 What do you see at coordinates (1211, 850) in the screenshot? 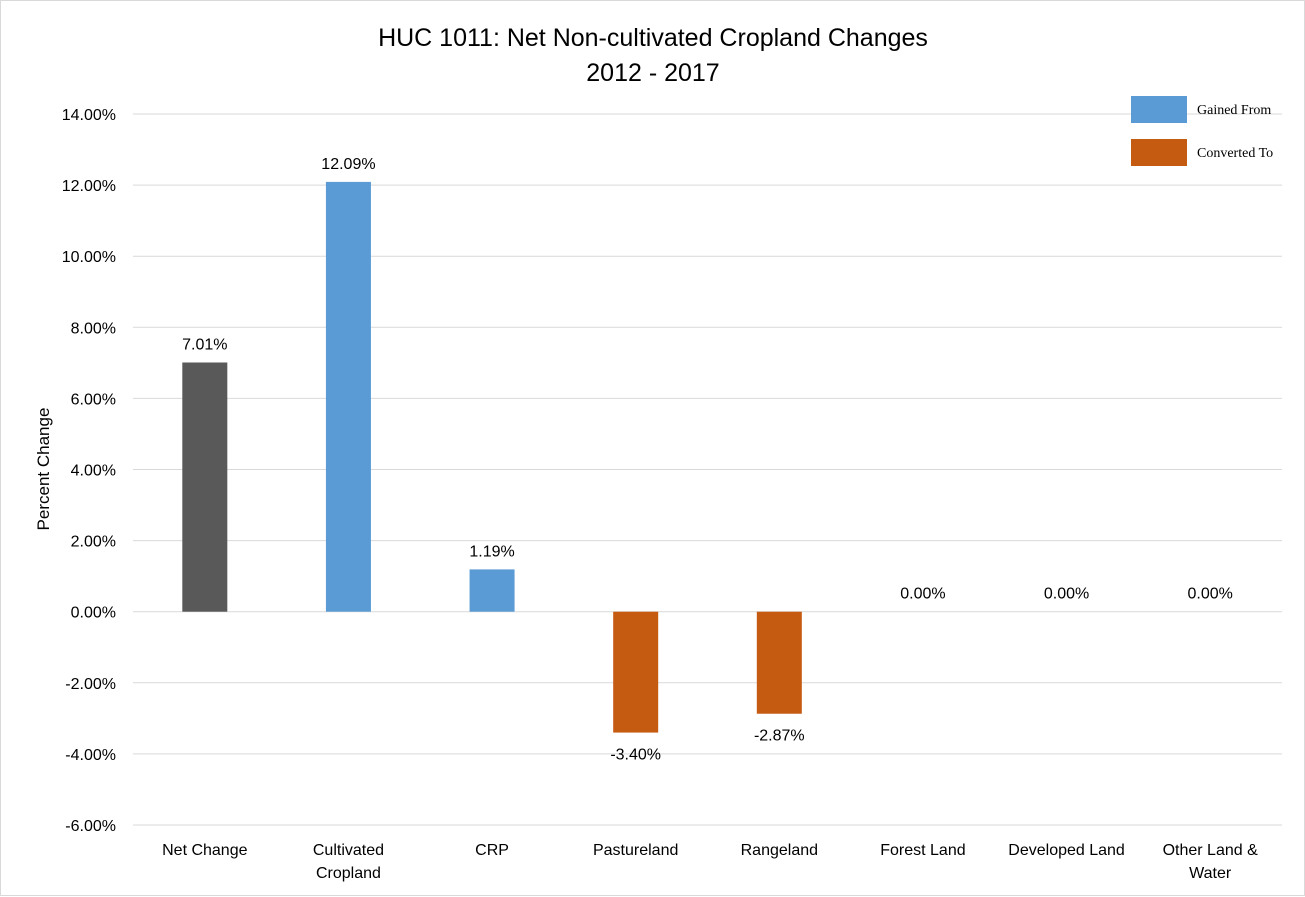
I see `category-label: Other Land &` at bounding box center [1211, 850].